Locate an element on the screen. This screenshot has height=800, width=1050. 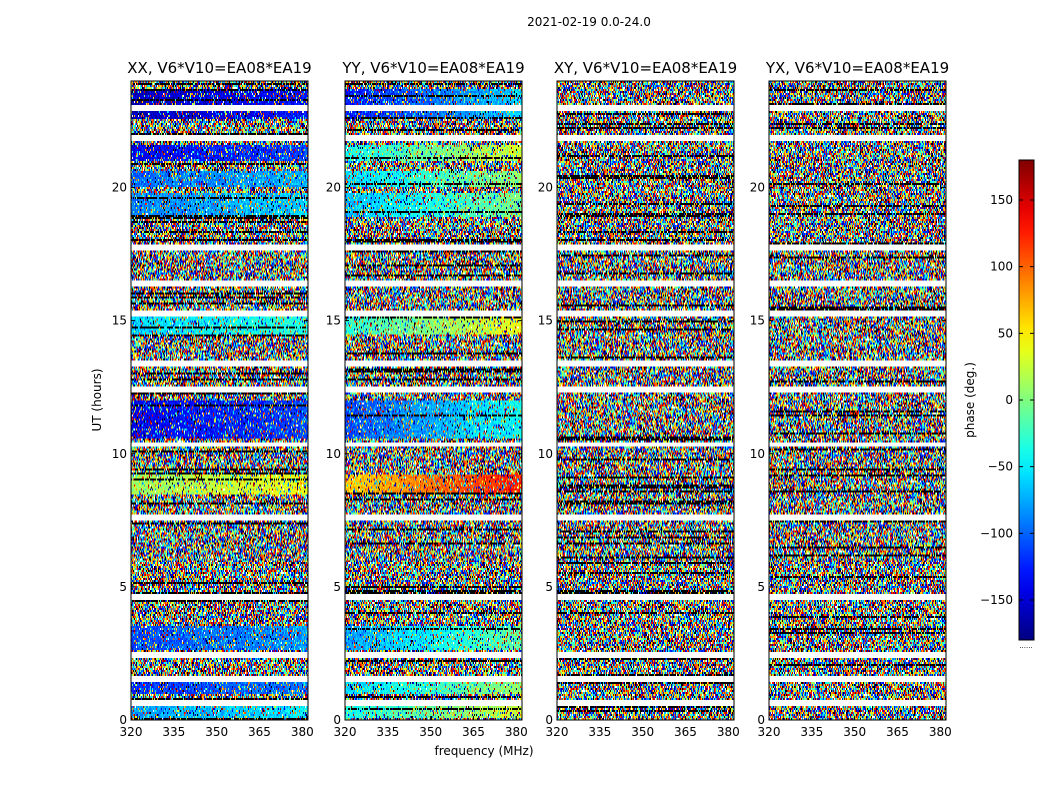
colorbar-tick-label: 0 is located at coordinates (1009, 400).